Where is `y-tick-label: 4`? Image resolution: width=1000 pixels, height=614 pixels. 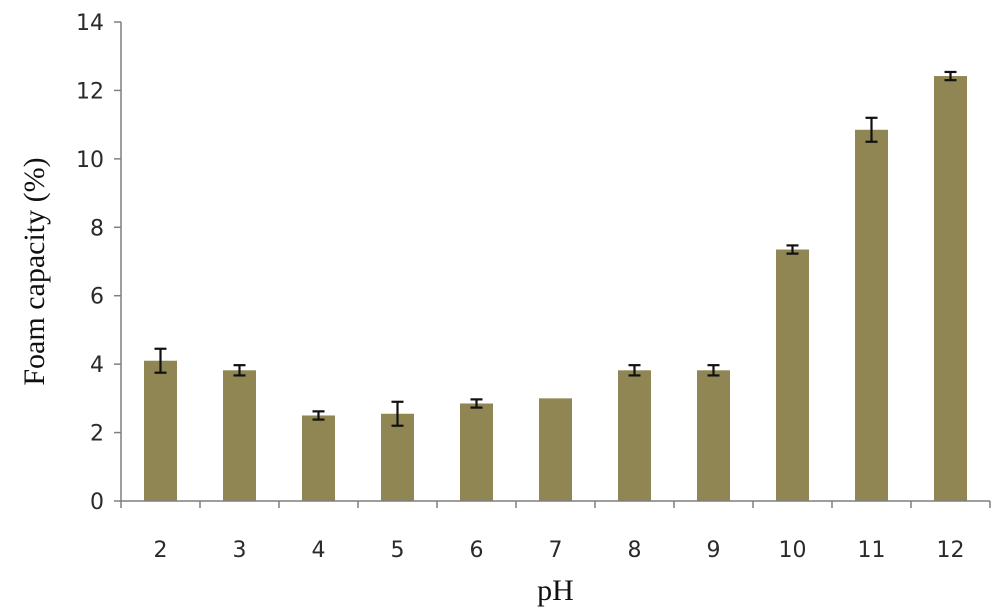 y-tick-label: 4 is located at coordinates (97, 365).